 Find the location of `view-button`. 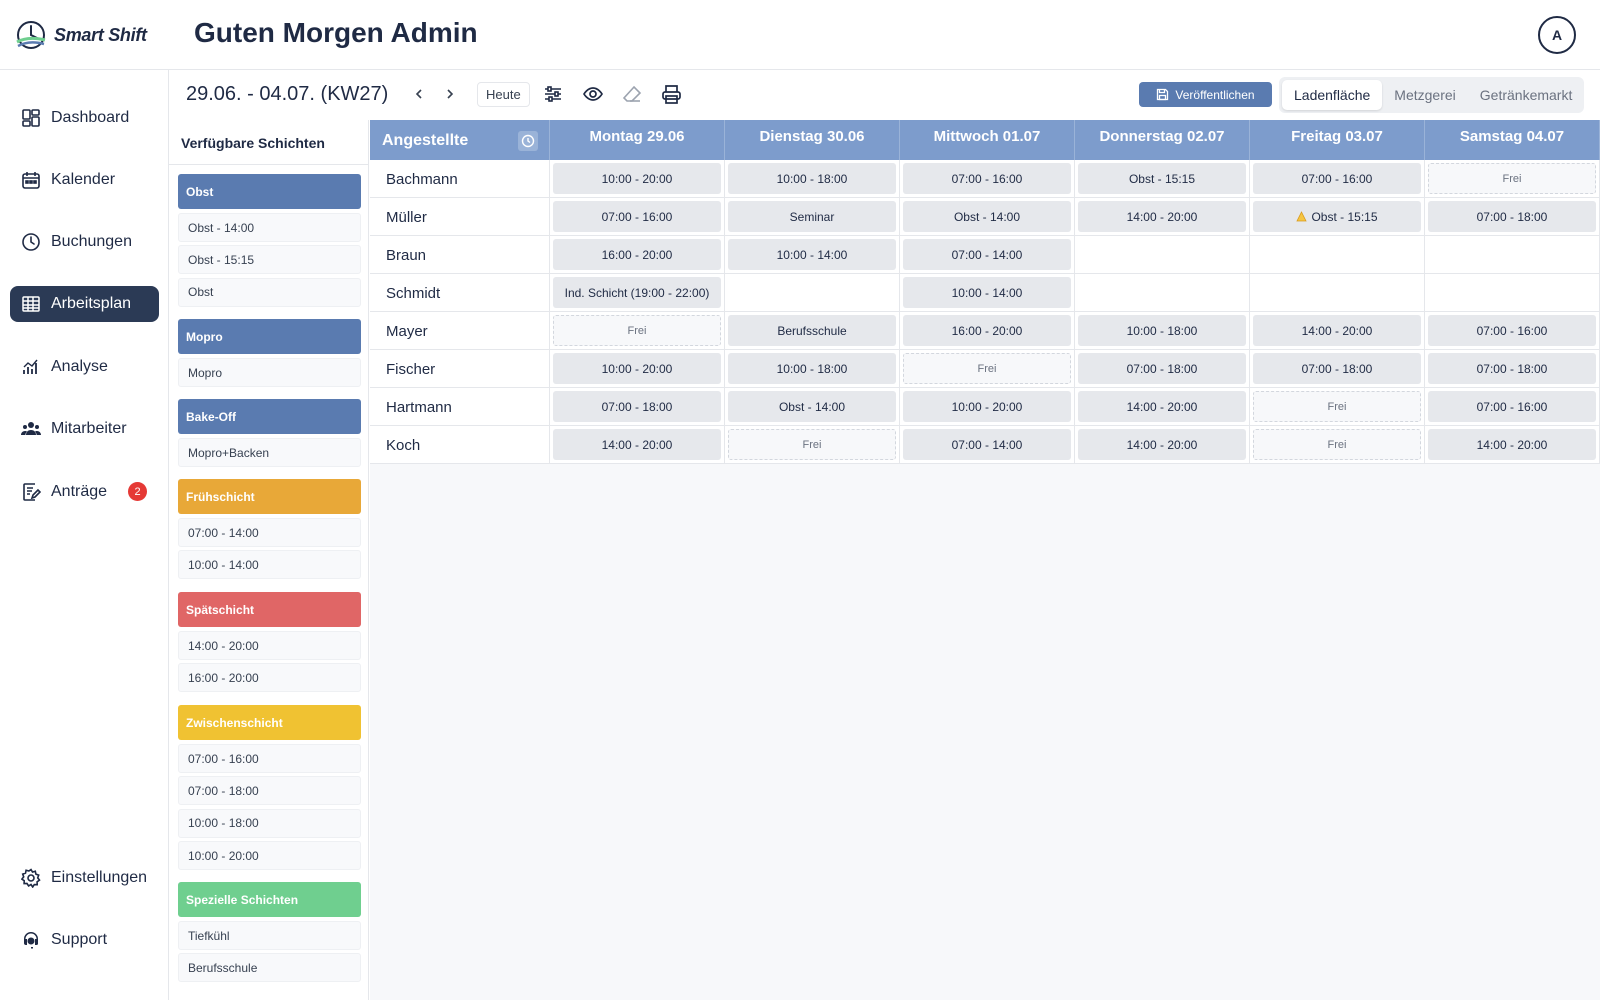

view-button is located at coordinates (593, 94).